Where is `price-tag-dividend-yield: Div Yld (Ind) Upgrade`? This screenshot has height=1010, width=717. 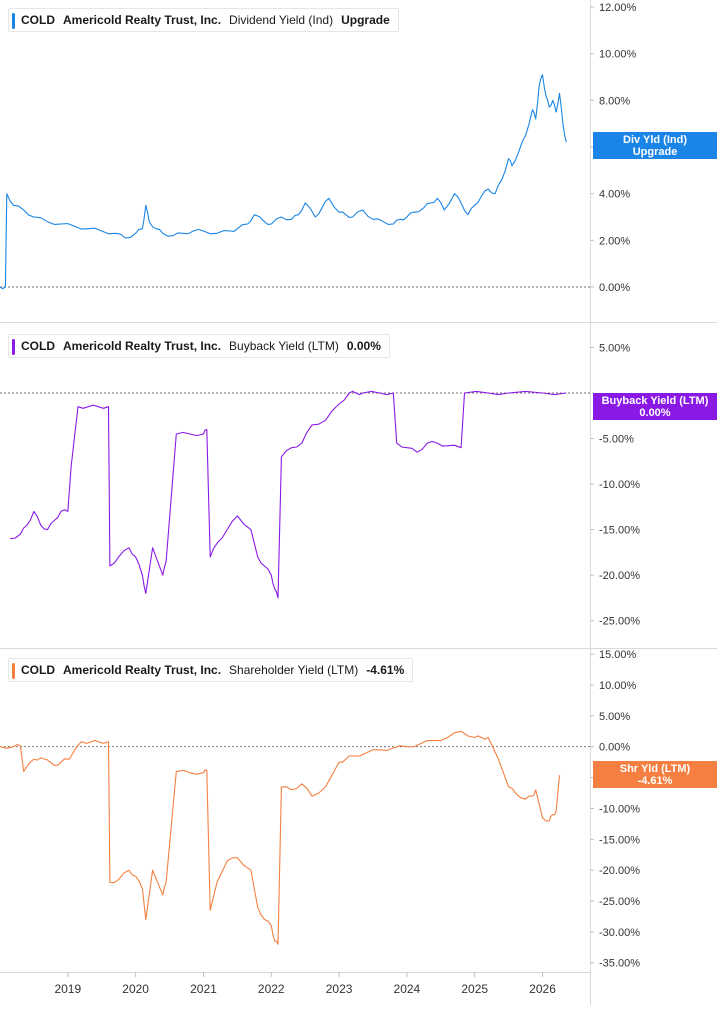
price-tag-dividend-yield: Div Yld (Ind) Upgrade is located at coordinates (655, 145).